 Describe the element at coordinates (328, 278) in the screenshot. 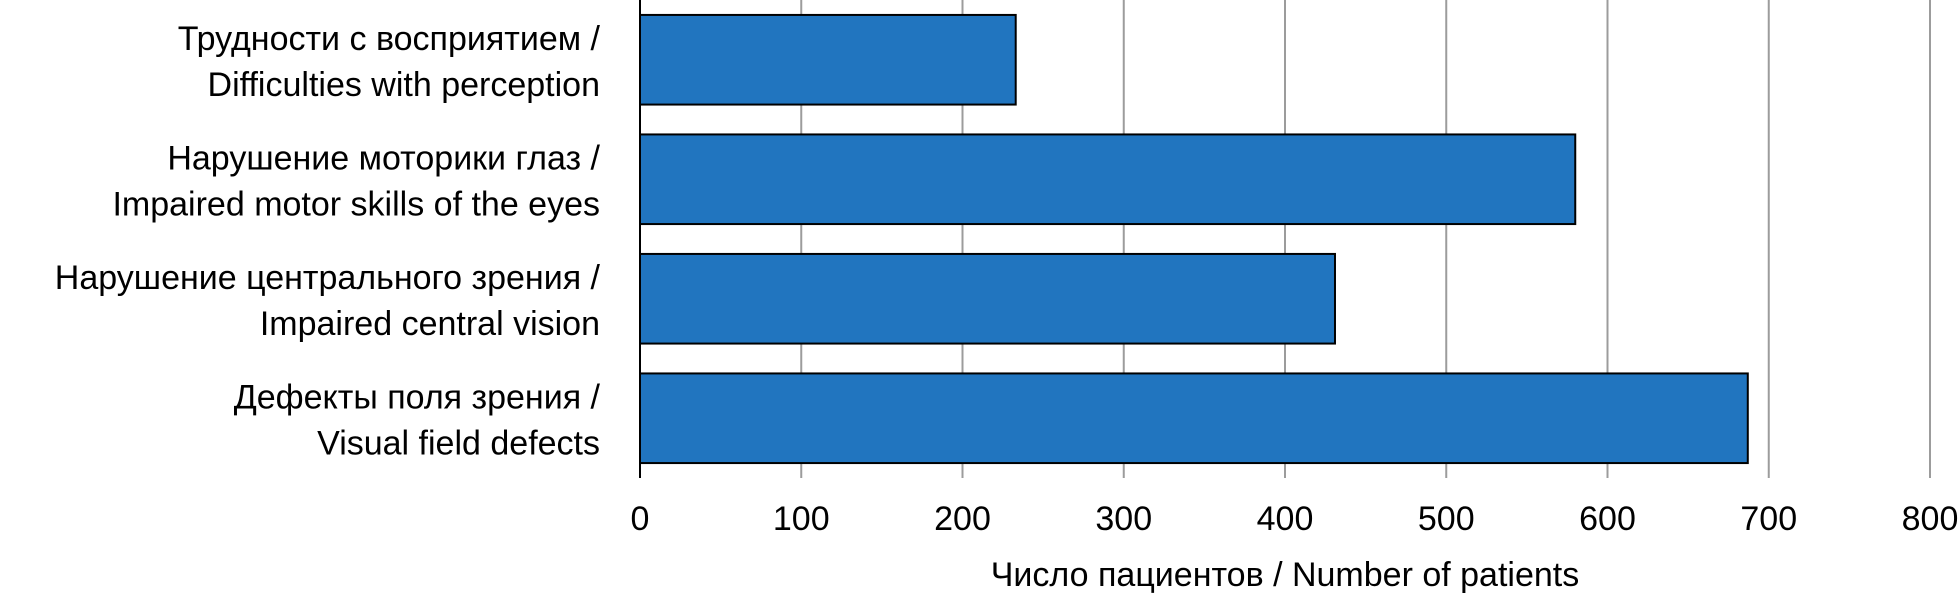

I see `category-label-line: Нарушение центрального зрения /` at that location.